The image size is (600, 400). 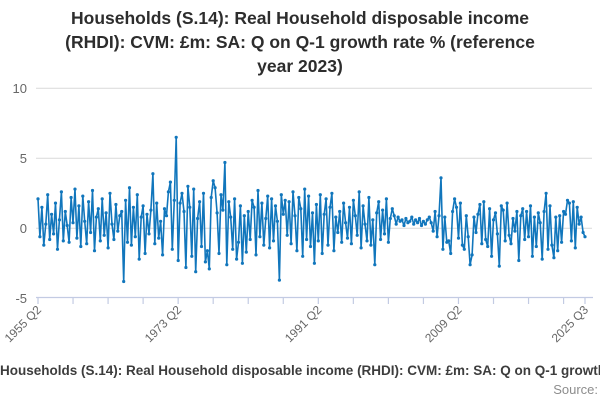 I want to click on y-tick-label: 10, so click(x=20, y=88).